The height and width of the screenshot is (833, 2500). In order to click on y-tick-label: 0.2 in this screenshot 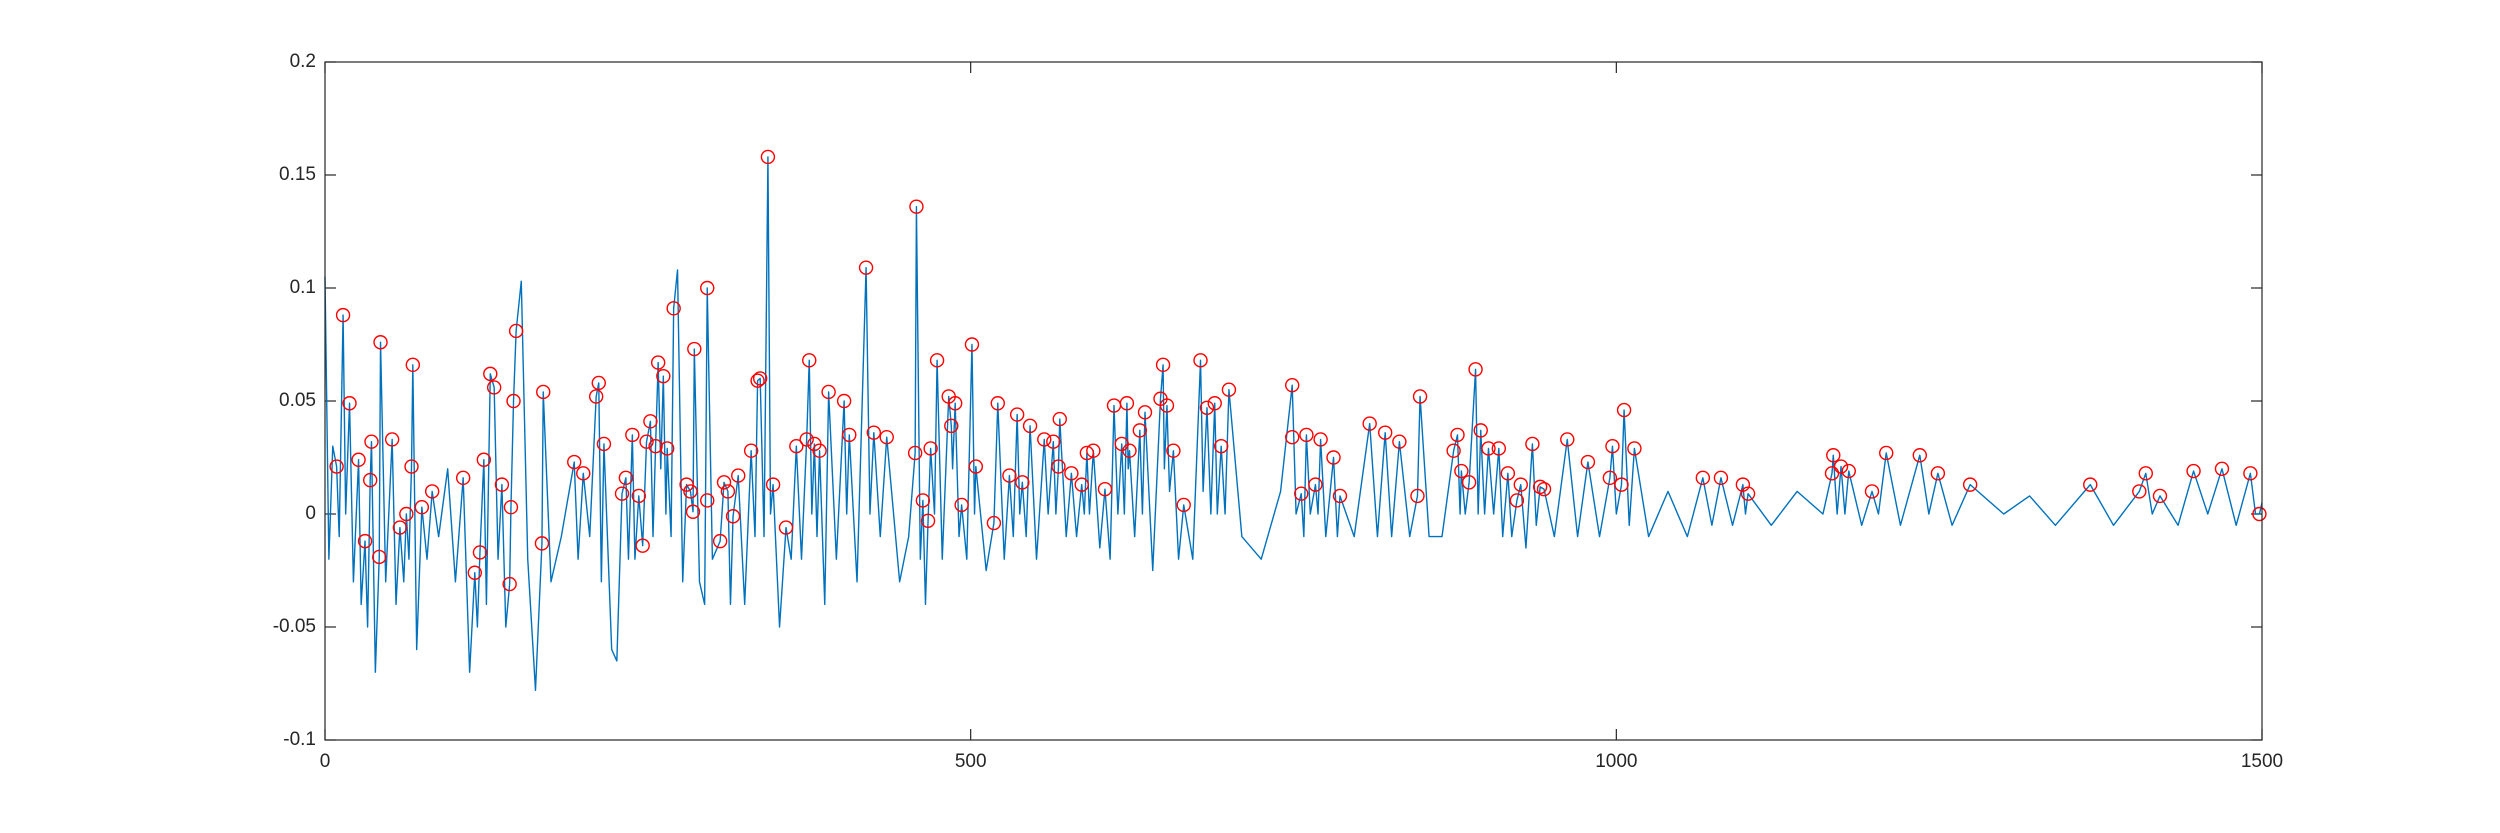, I will do `click(303, 61)`.